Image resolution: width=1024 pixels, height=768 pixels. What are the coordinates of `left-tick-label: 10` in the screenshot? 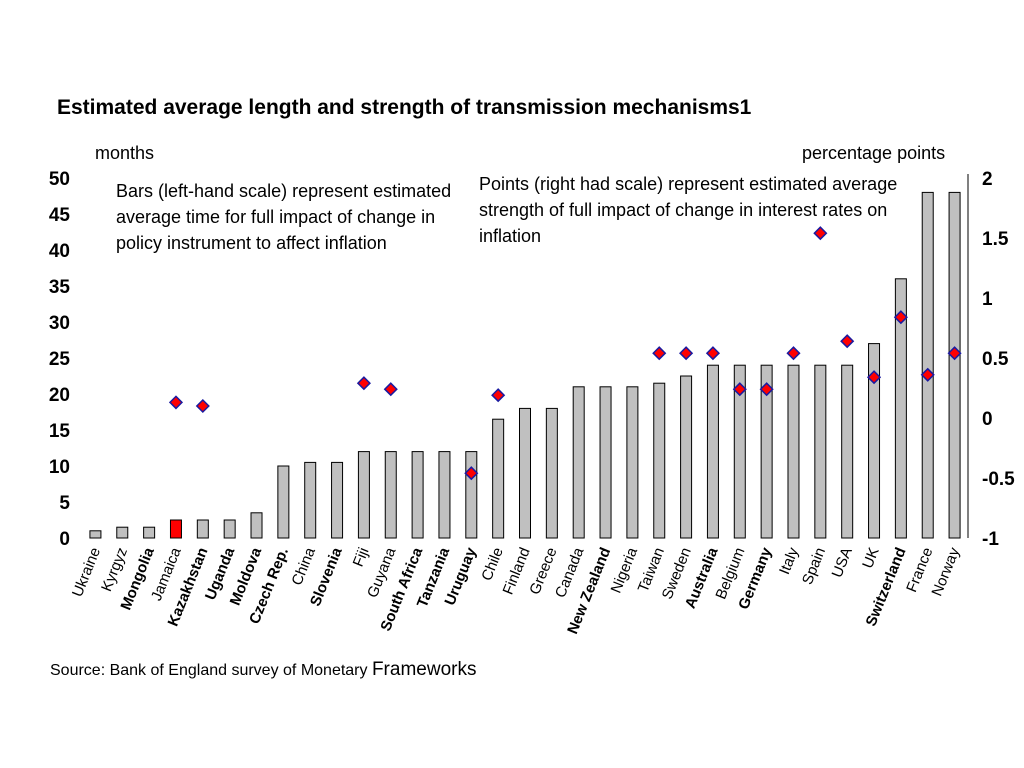 It's located at (59, 467).